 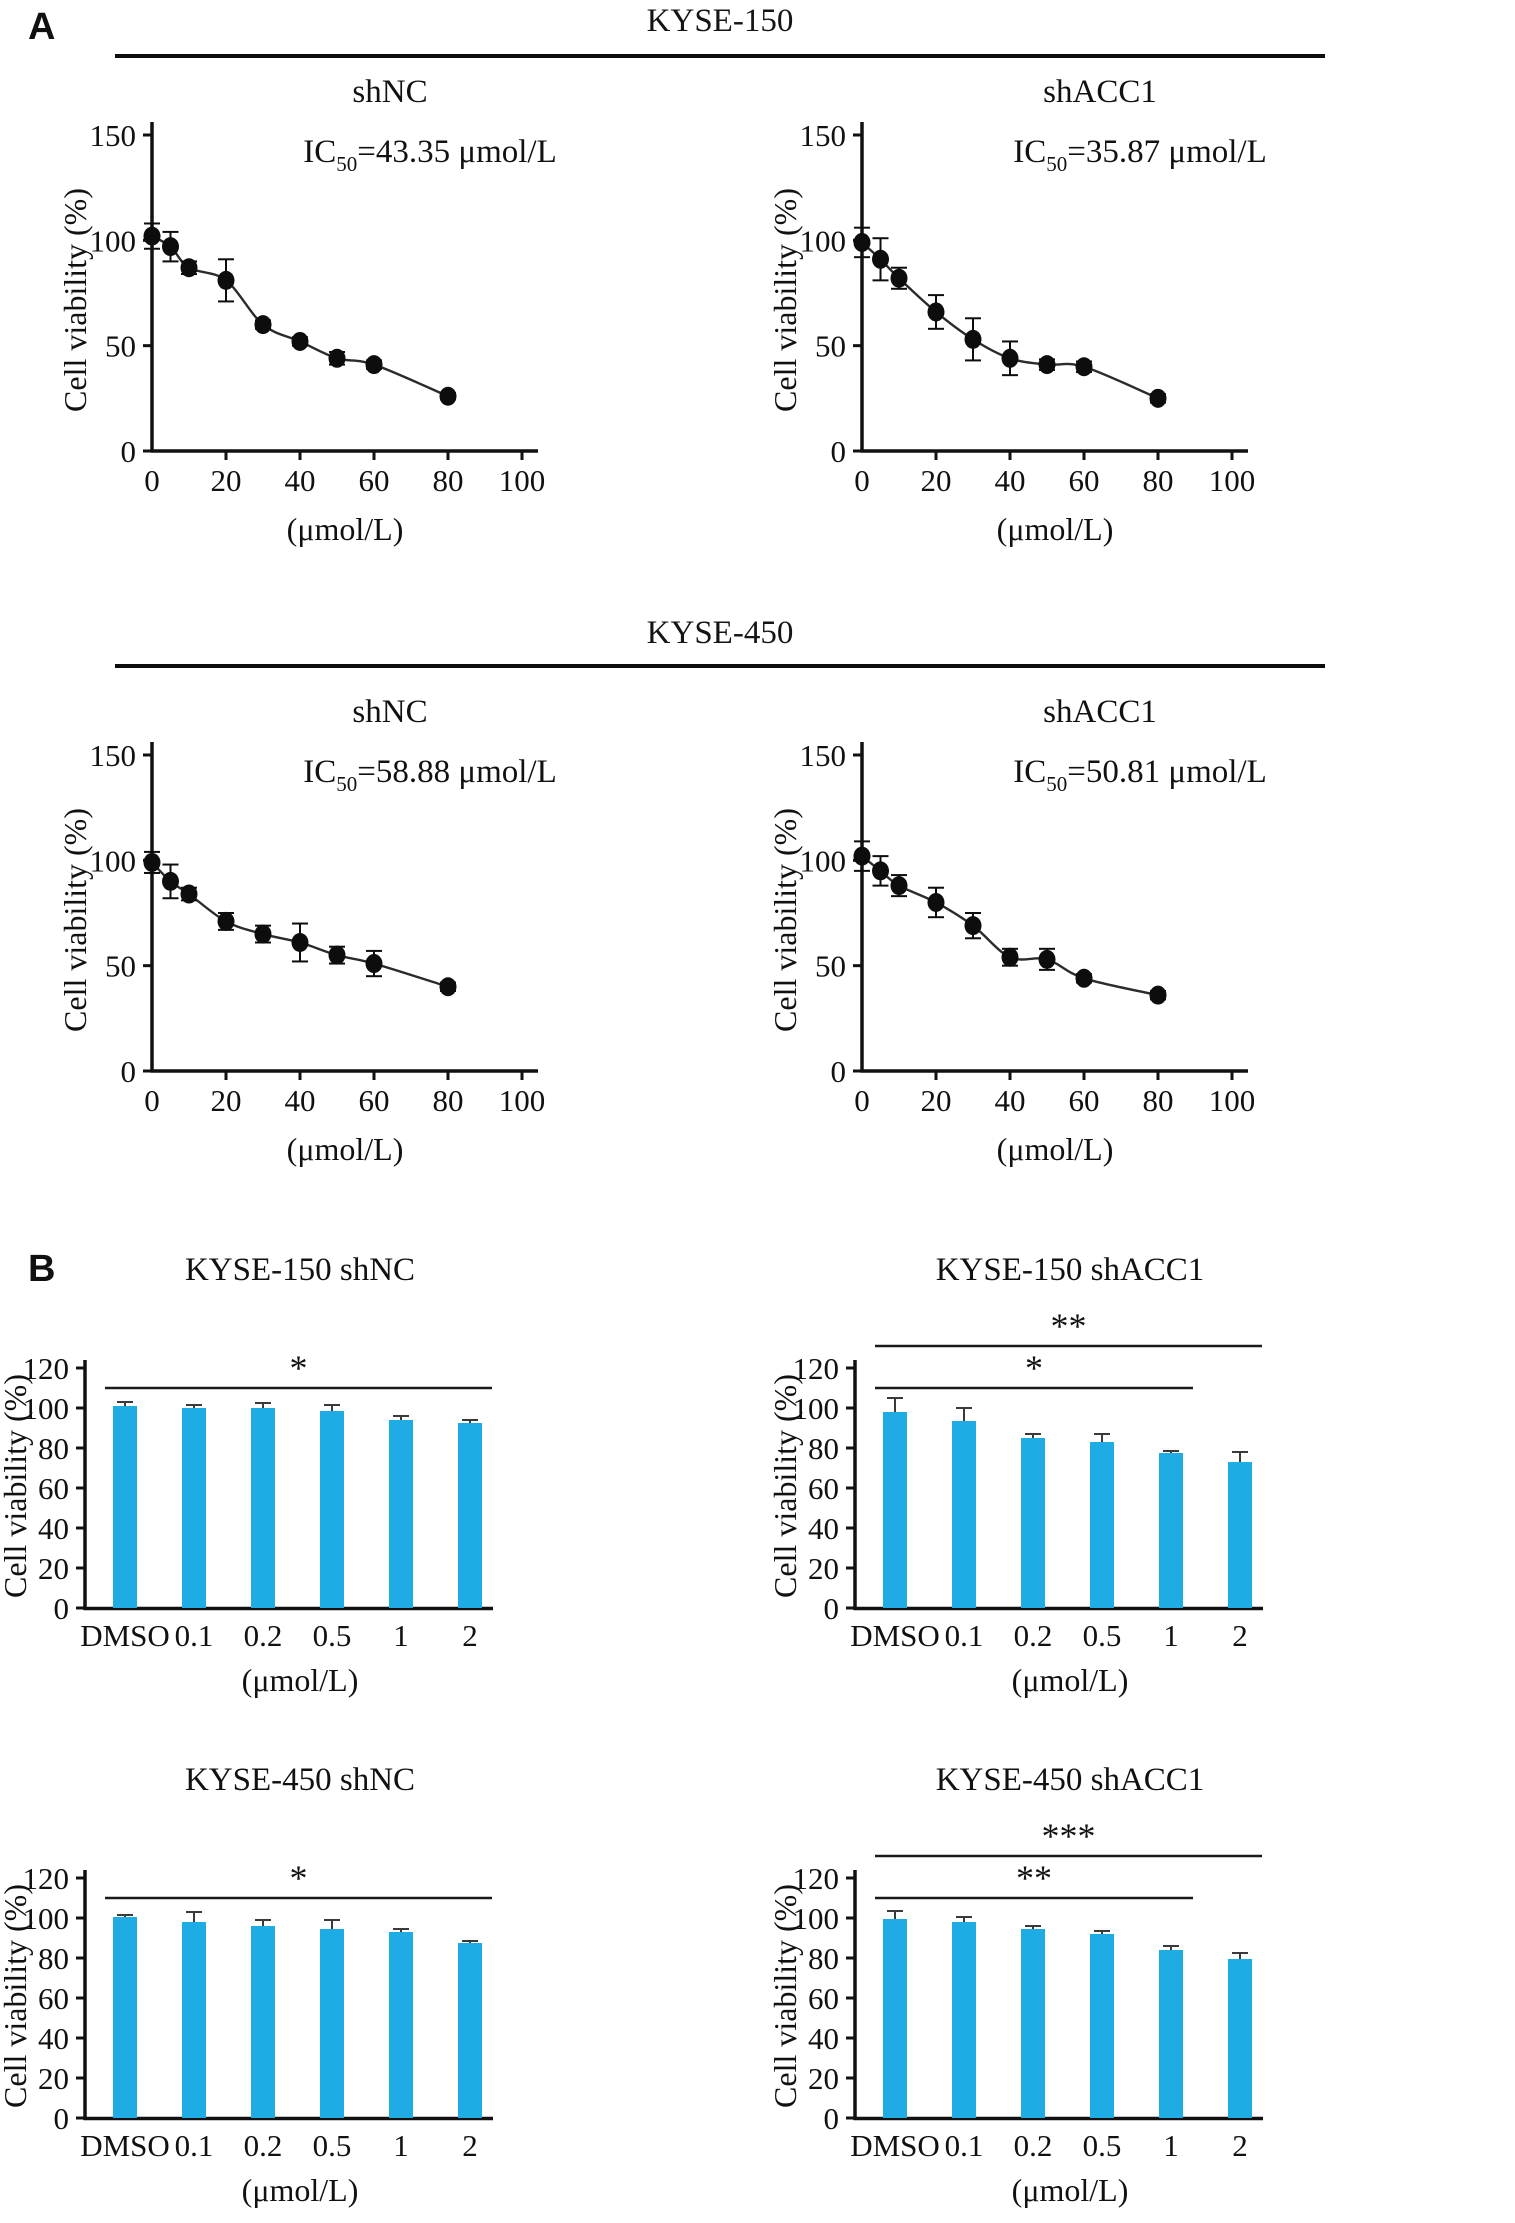 I want to click on significance-label: **, so click(x=1069, y=1326).